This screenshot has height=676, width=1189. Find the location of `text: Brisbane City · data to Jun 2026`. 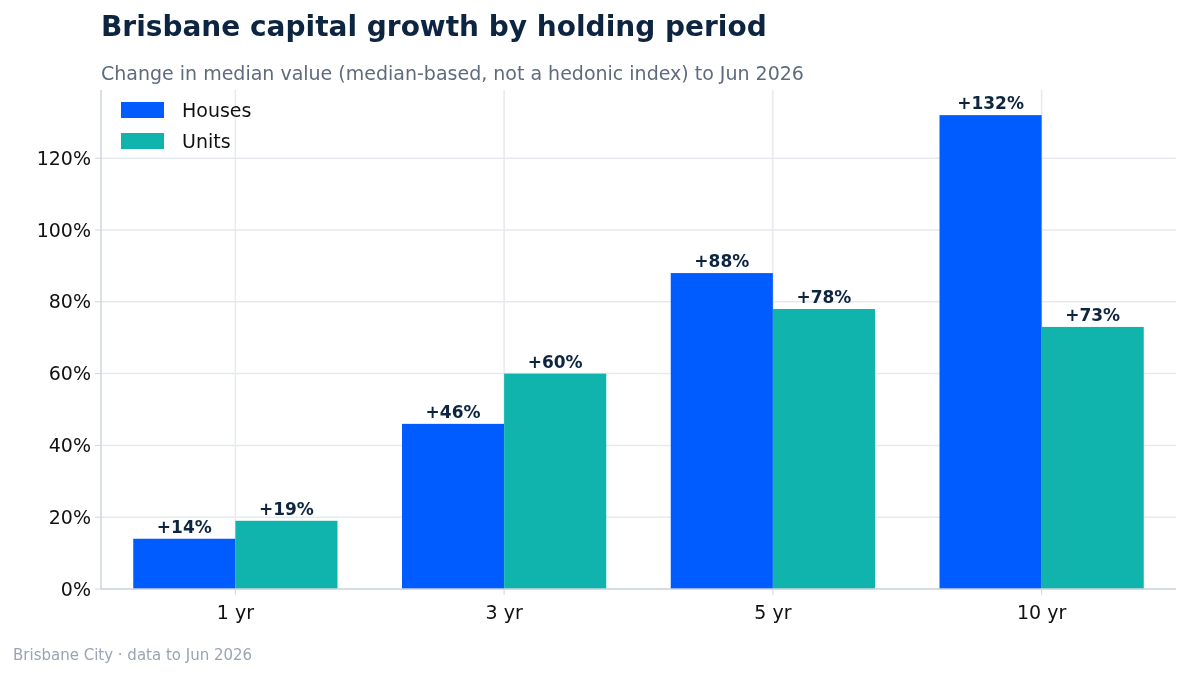

text: Brisbane City · data to Jun 2026 is located at coordinates (133, 655).